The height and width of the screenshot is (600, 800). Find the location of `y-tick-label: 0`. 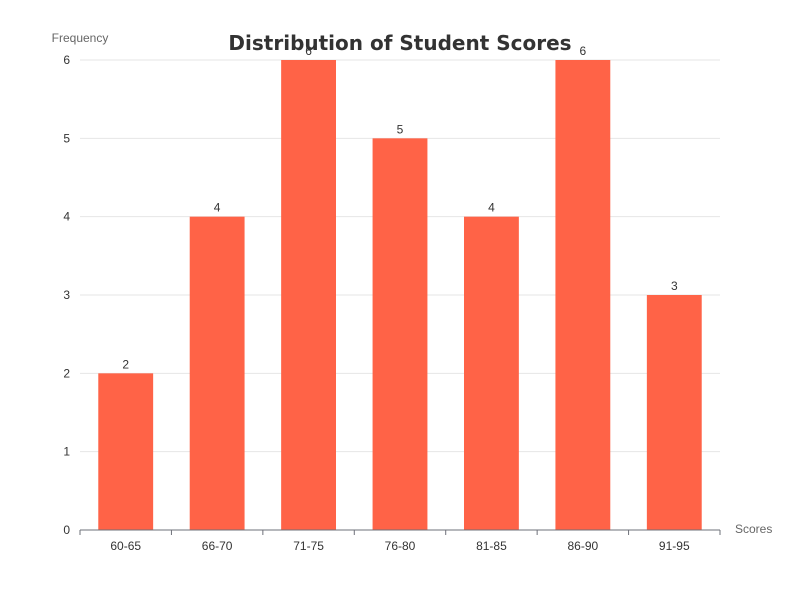

y-tick-label: 0 is located at coordinates (66, 530).